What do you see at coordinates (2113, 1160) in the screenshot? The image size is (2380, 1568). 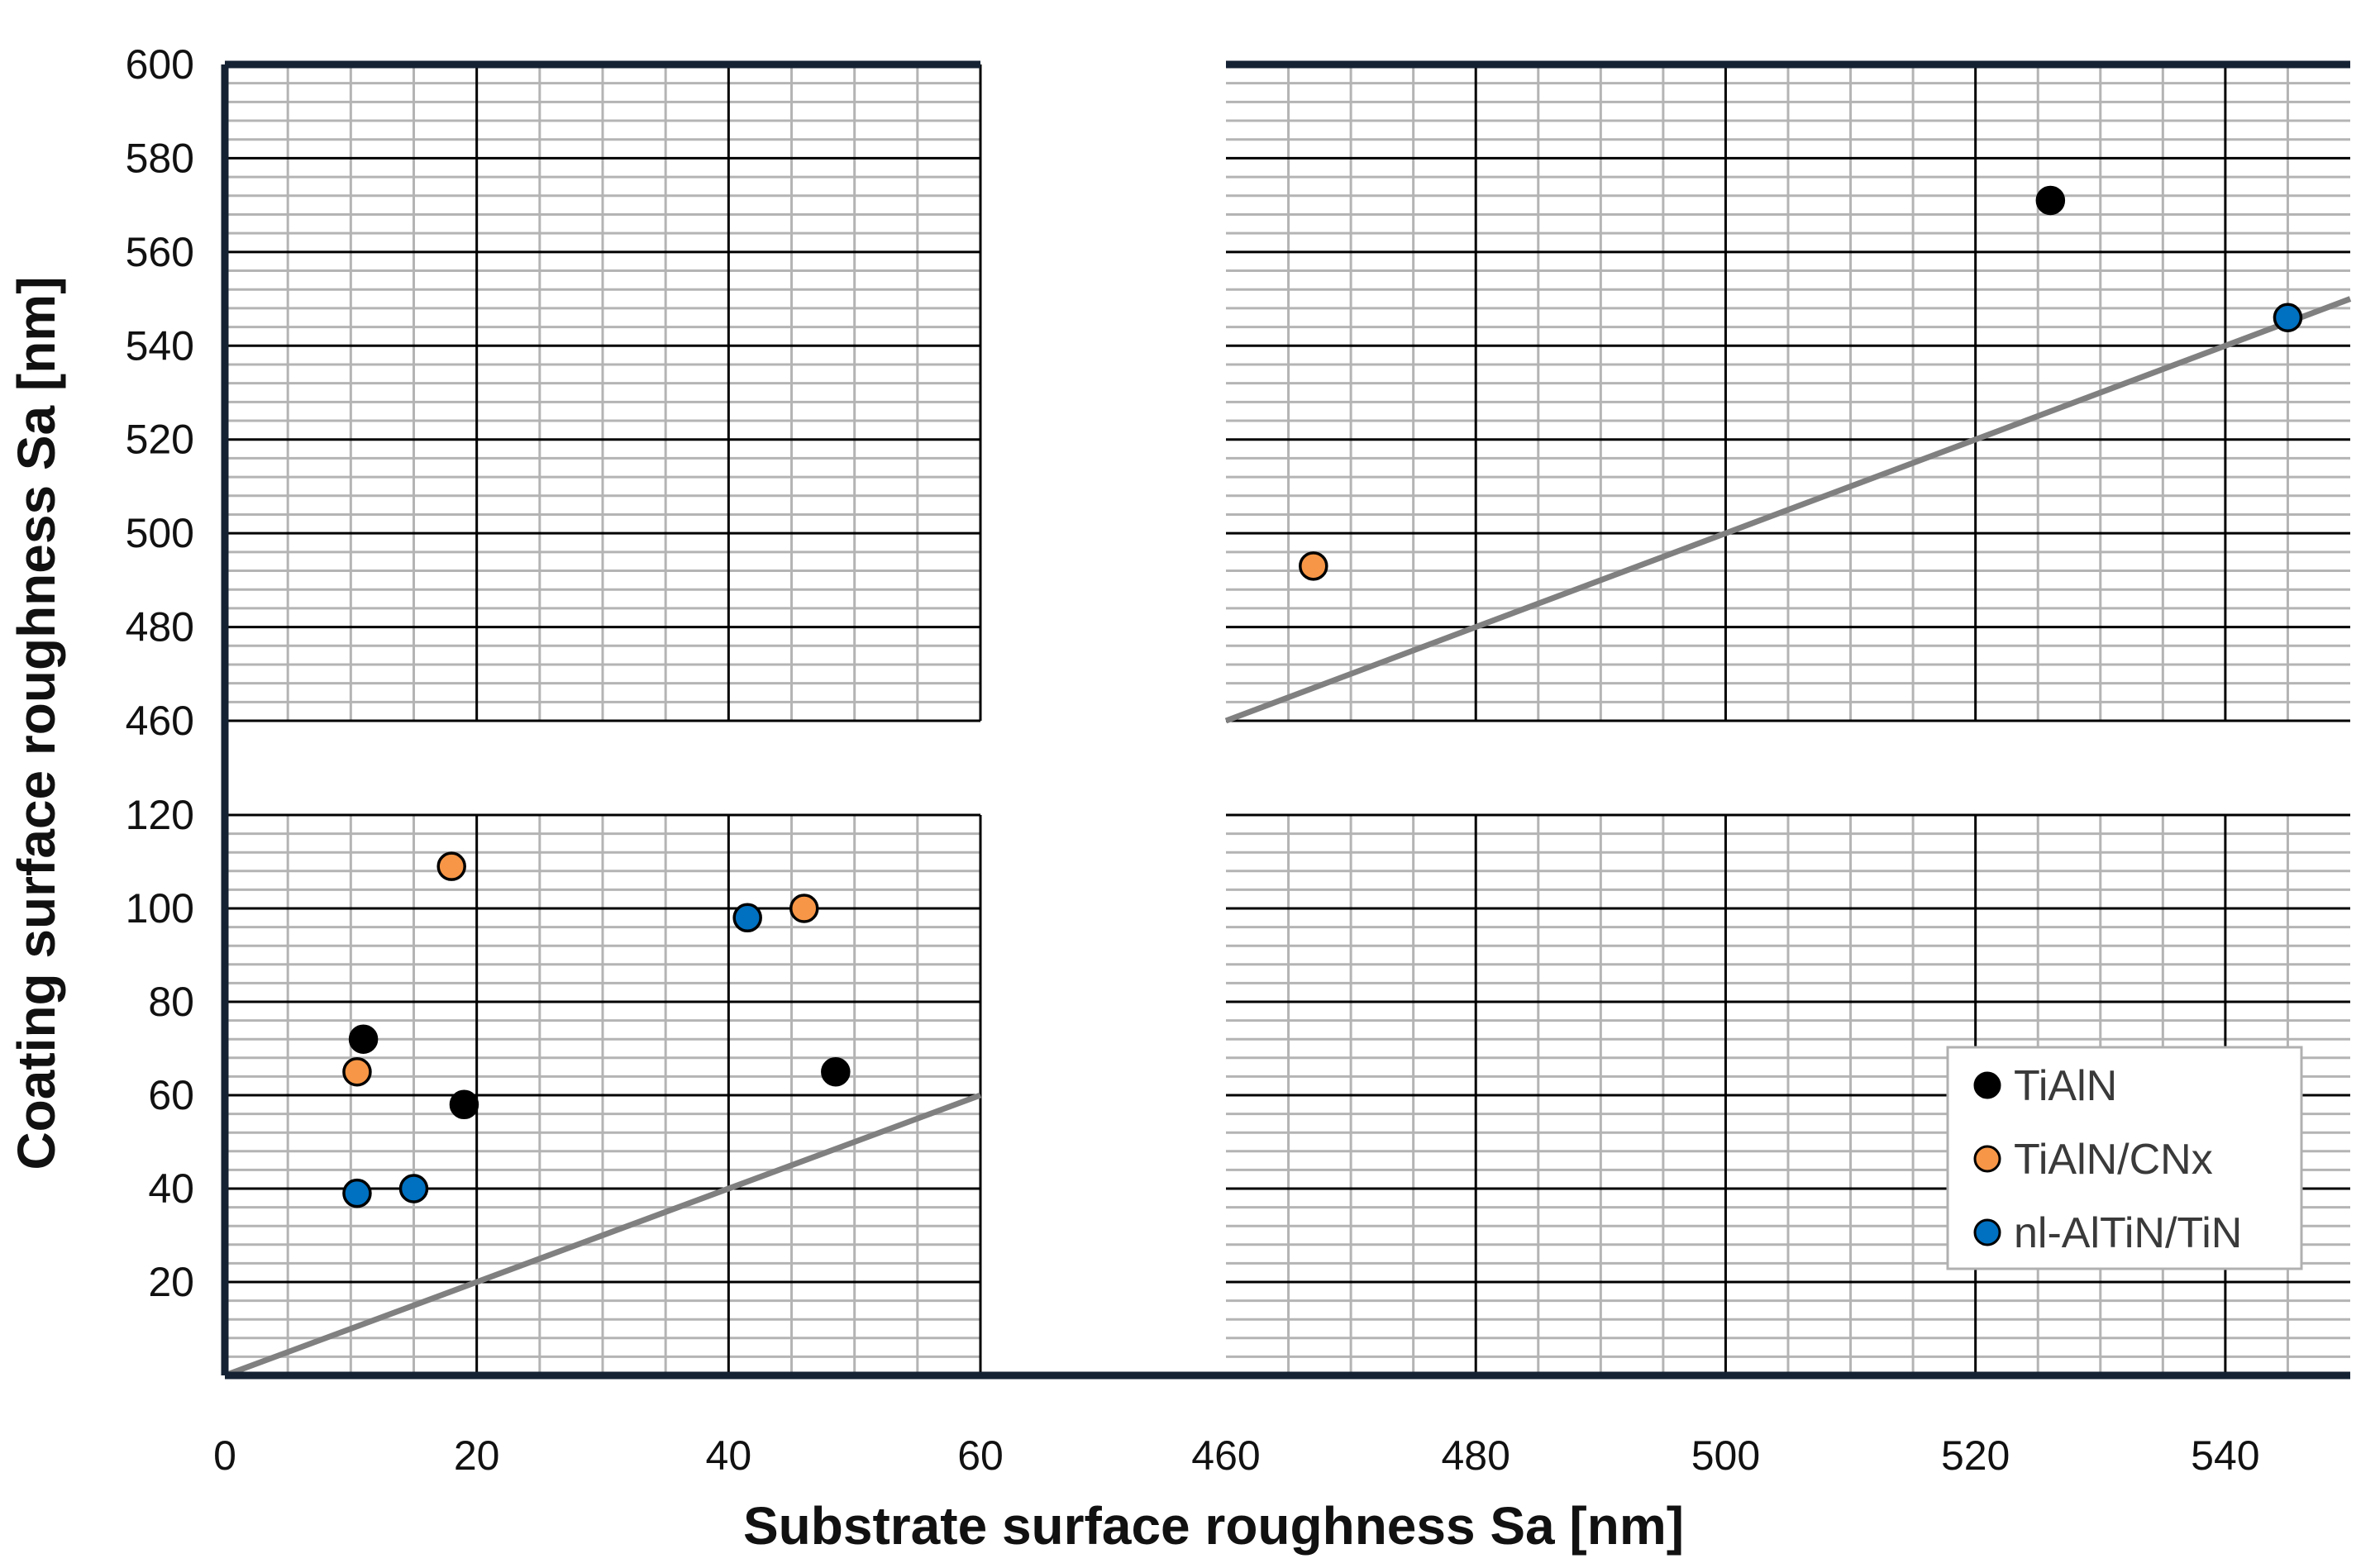 I see `legend-label-tialn-cnx: TiAlN/CNx` at bounding box center [2113, 1160].